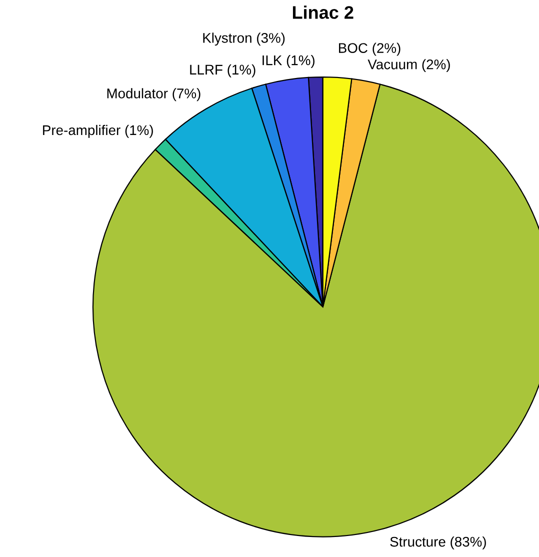 Image resolution: width=539 pixels, height=557 pixels. What do you see at coordinates (244, 39) in the screenshot?
I see `slice-label: Klystron (3%)` at bounding box center [244, 39].